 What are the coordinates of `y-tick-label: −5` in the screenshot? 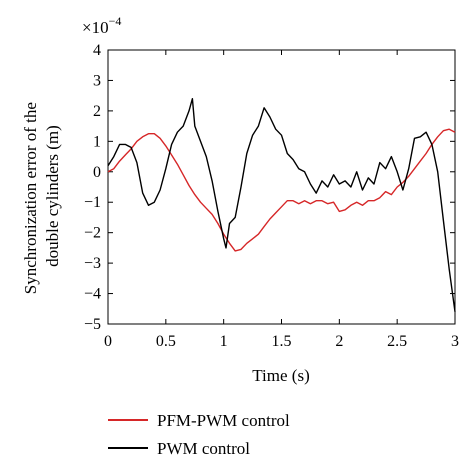 It's located at (92, 324).